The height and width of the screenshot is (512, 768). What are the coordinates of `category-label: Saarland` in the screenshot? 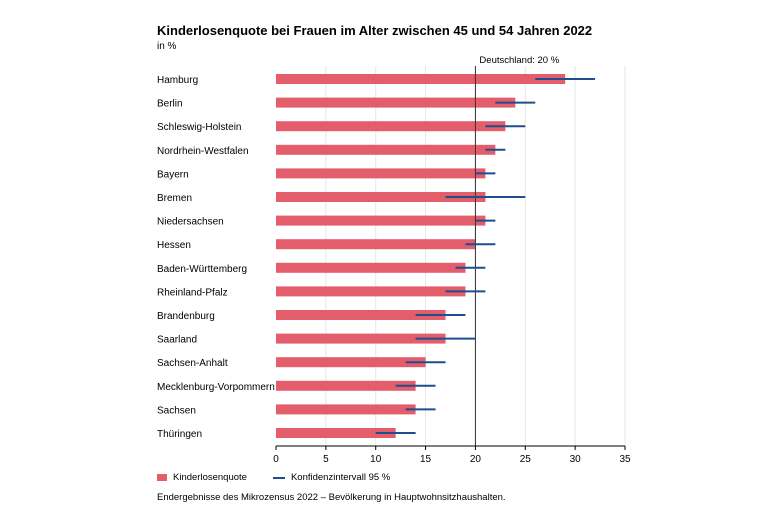 It's located at (177, 340).